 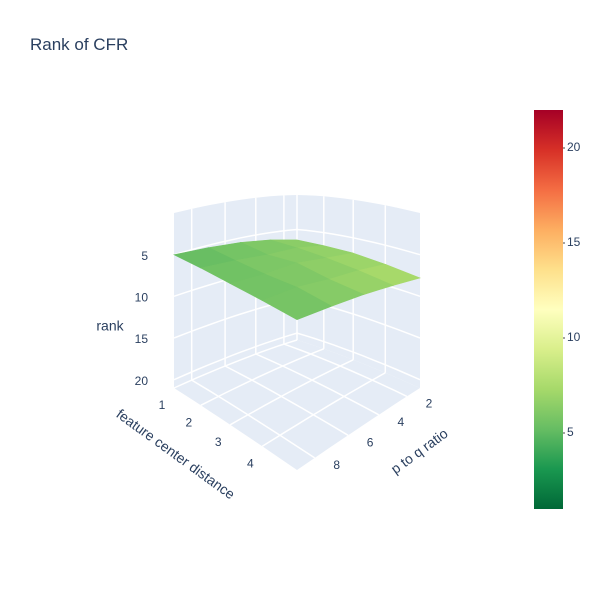 I want to click on y-tick-label: 6, so click(x=370, y=442).